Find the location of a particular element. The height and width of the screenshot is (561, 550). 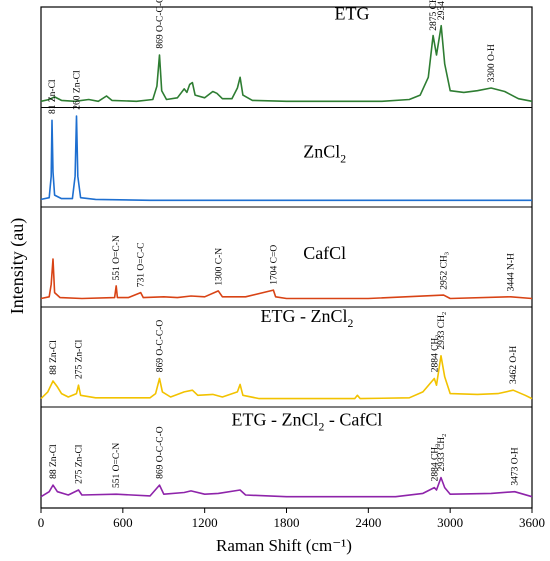

series-label: ETG - ZnCl2 is located at coordinates (307, 318).